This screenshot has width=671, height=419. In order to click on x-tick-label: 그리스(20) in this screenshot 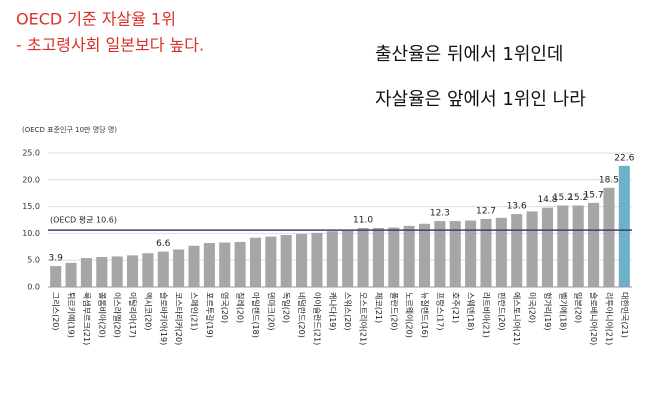, I will do `click(55, 311)`.